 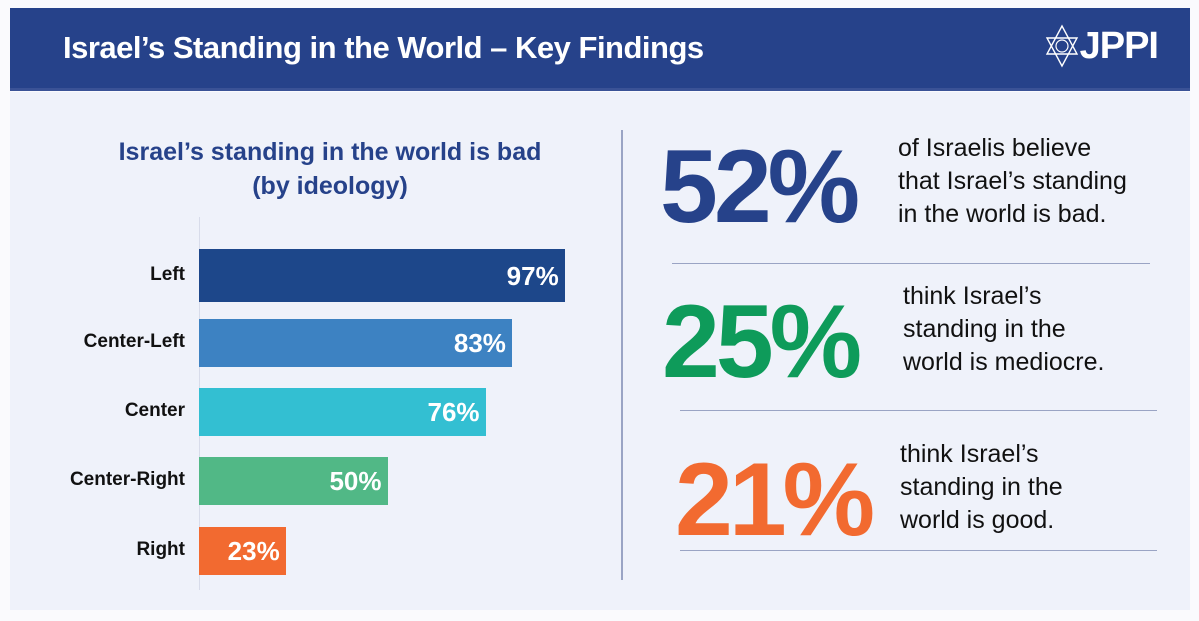 What do you see at coordinates (253, 551) in the screenshot?
I see `bar-value-label: 23%` at bounding box center [253, 551].